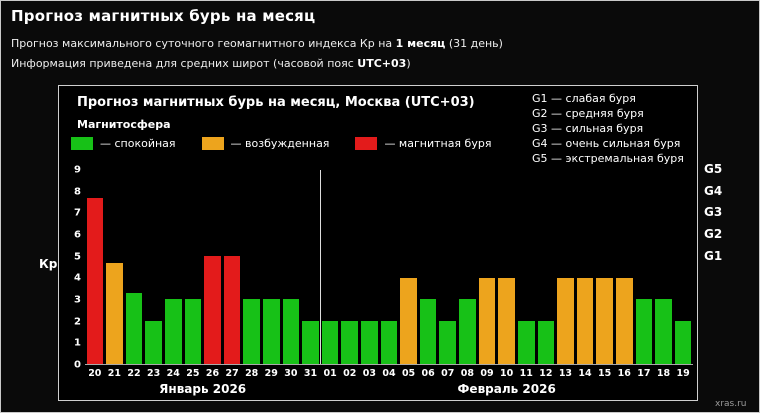 Image resolution: width=760 pixels, height=413 pixels. Describe the element at coordinates (73, 268) in the screenshot. I see `y-axis: 0 1 2 3 4 5 6 7 8 9` at that location.